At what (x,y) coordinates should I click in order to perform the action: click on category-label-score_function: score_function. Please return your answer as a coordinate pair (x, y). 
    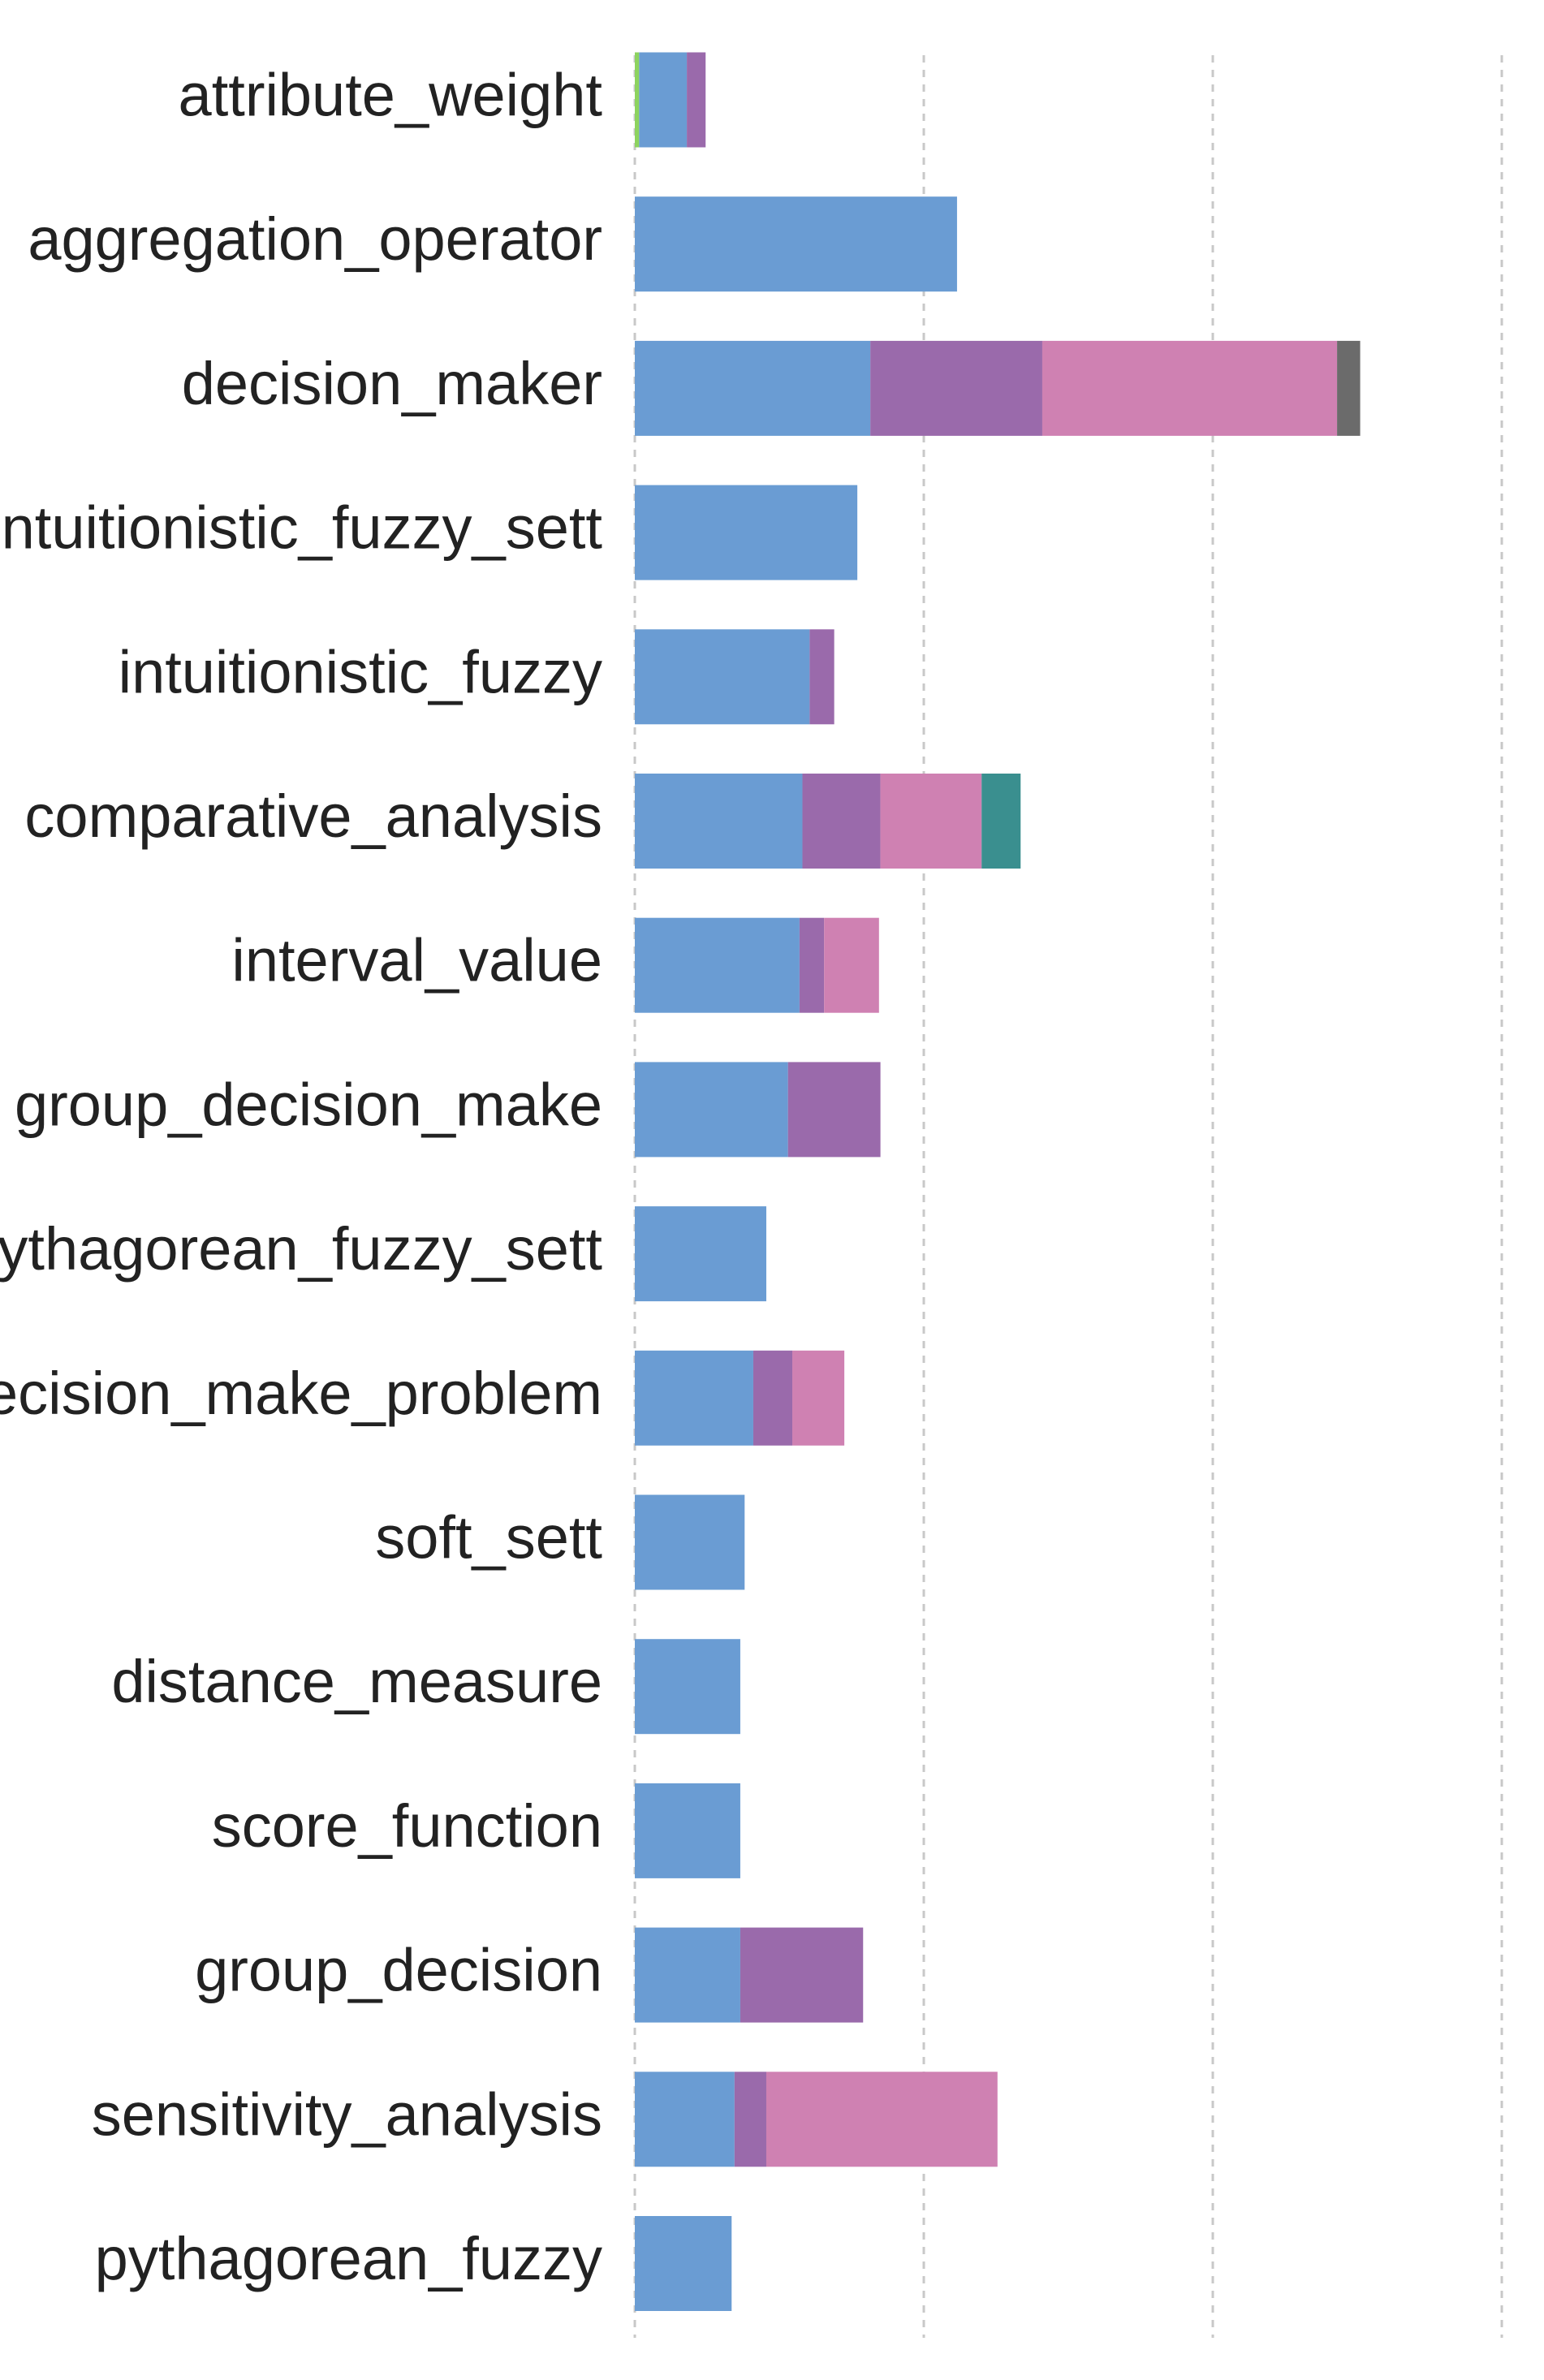
    Looking at the image, I should click on (407, 1826).